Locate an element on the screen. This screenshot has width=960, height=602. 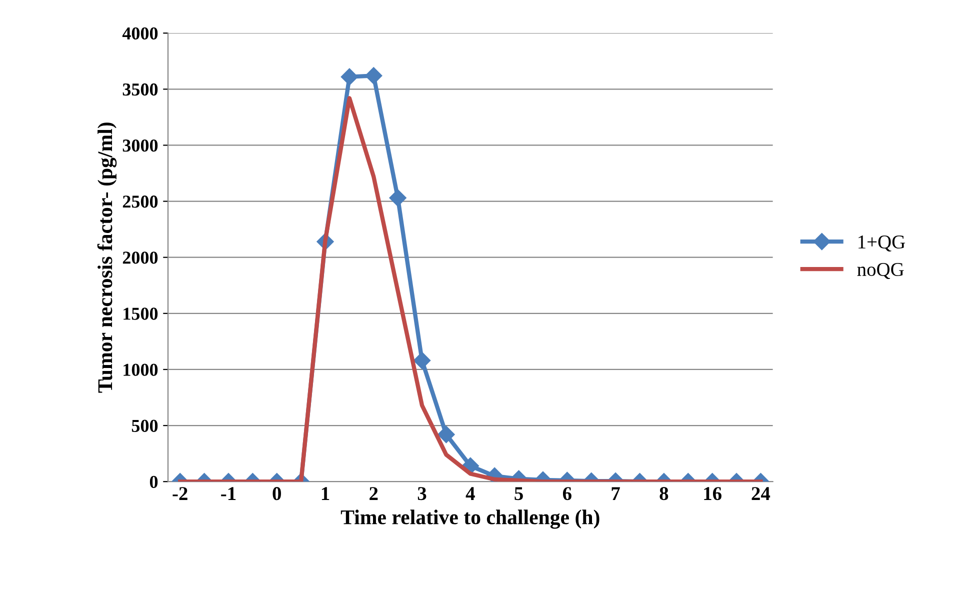
x-axis-title: Time relative to challenge (h) is located at coordinates (470, 519).